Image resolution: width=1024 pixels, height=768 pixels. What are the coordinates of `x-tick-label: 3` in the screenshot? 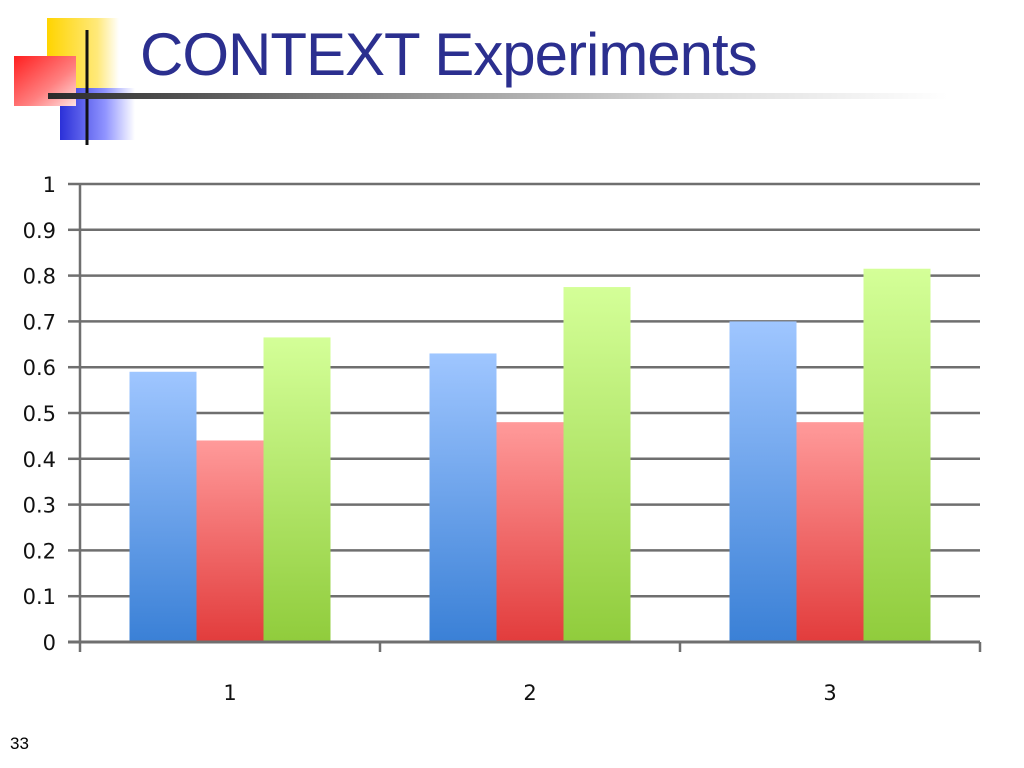 It's located at (829, 693).